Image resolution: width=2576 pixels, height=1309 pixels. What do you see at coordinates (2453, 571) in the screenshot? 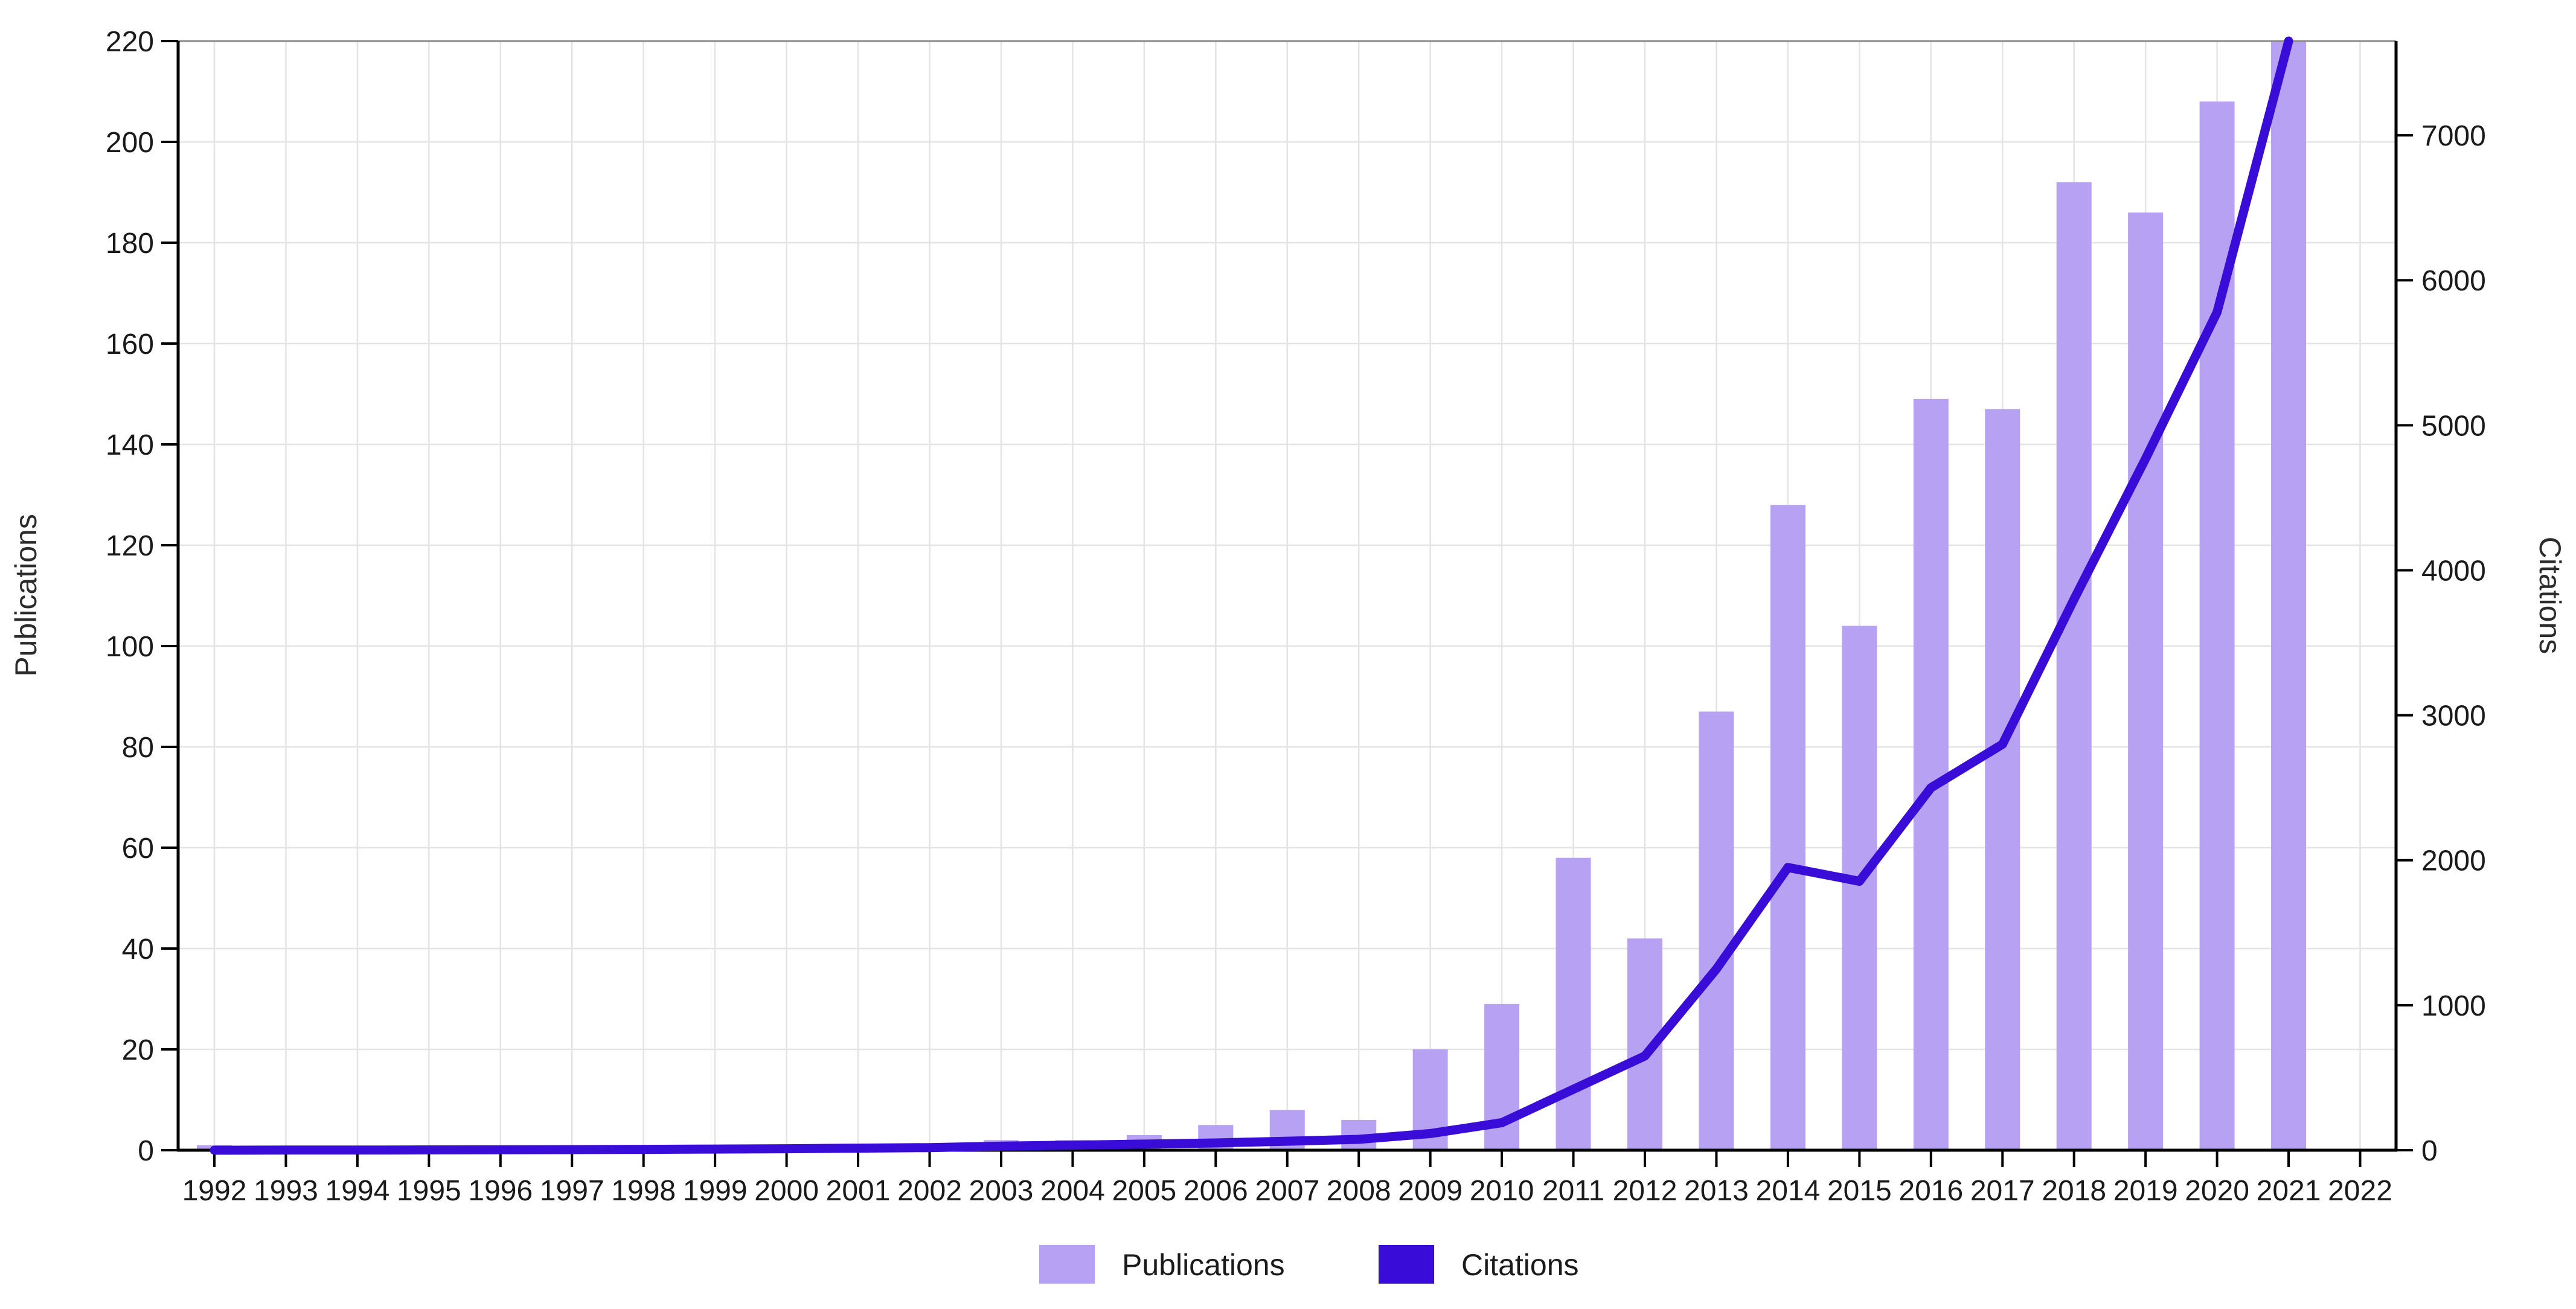
I see `right-tick-label-4000: 4000` at bounding box center [2453, 571].